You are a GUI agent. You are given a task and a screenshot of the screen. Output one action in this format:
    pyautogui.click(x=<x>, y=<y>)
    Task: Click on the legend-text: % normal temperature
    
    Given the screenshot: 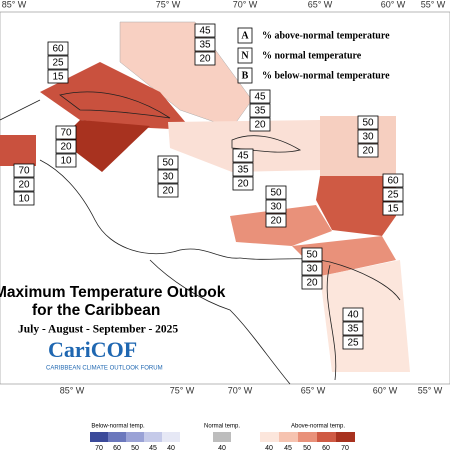 What is the action you would take?
    pyautogui.click(x=312, y=55)
    